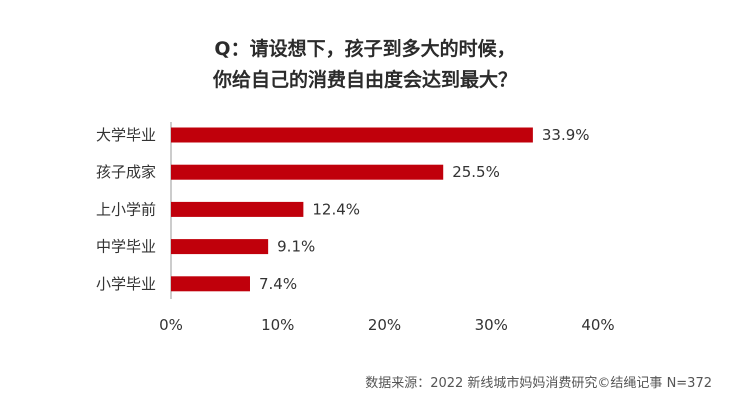 The height and width of the screenshot is (408, 730). Describe the element at coordinates (126, 135) in the screenshot. I see `category-label: 大学毕业` at that location.